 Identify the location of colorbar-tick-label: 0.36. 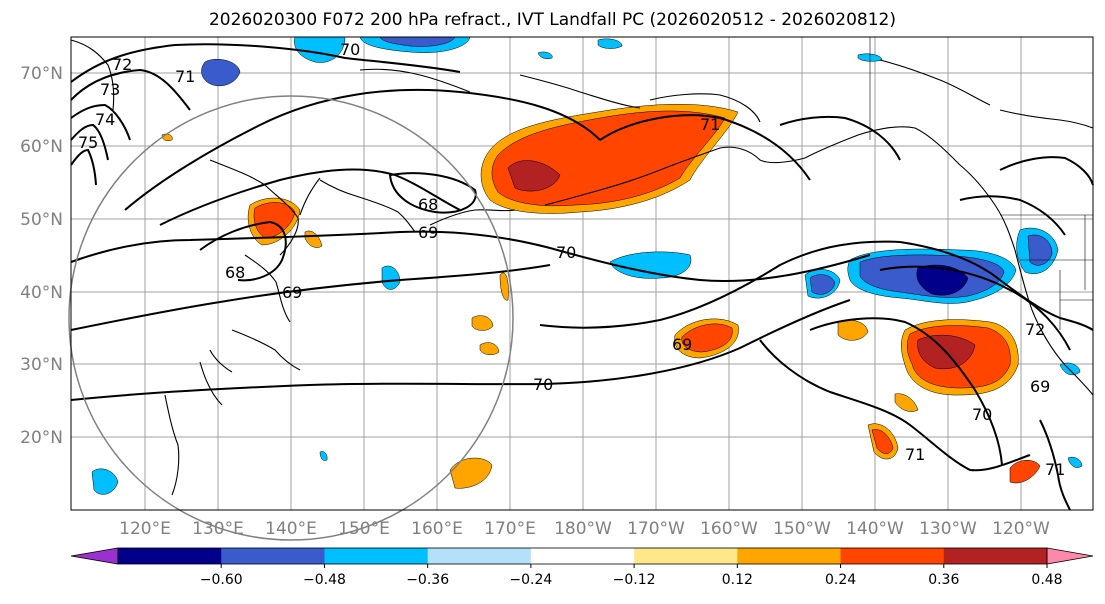
(943, 580).